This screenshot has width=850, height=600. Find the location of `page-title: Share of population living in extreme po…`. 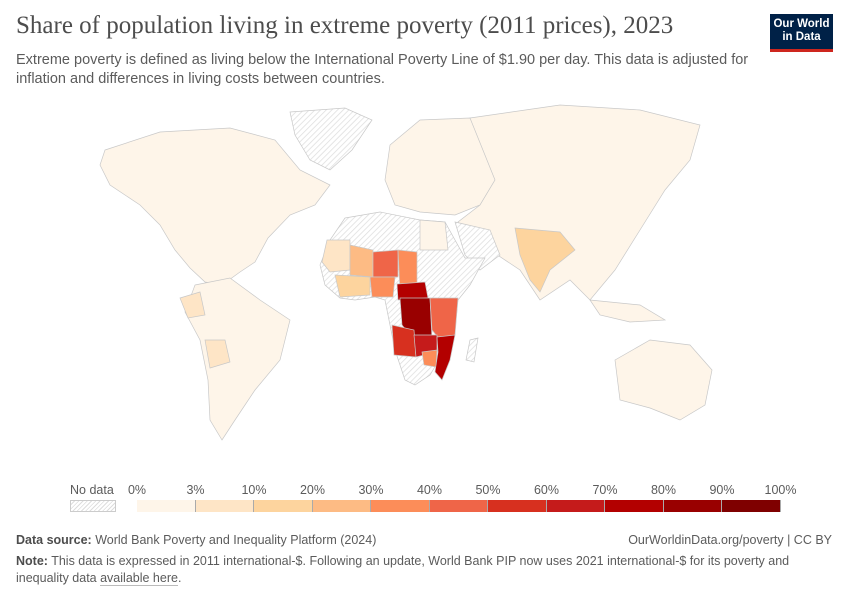

page-title: Share of population living in extreme po… is located at coordinates (345, 25).